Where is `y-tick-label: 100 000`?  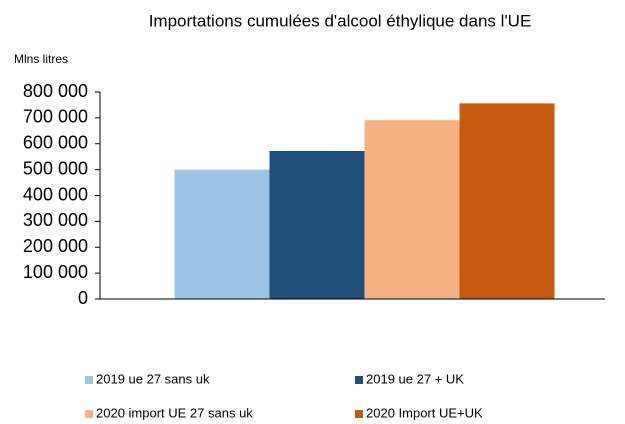
y-tick-label: 100 000 is located at coordinates (55, 272).